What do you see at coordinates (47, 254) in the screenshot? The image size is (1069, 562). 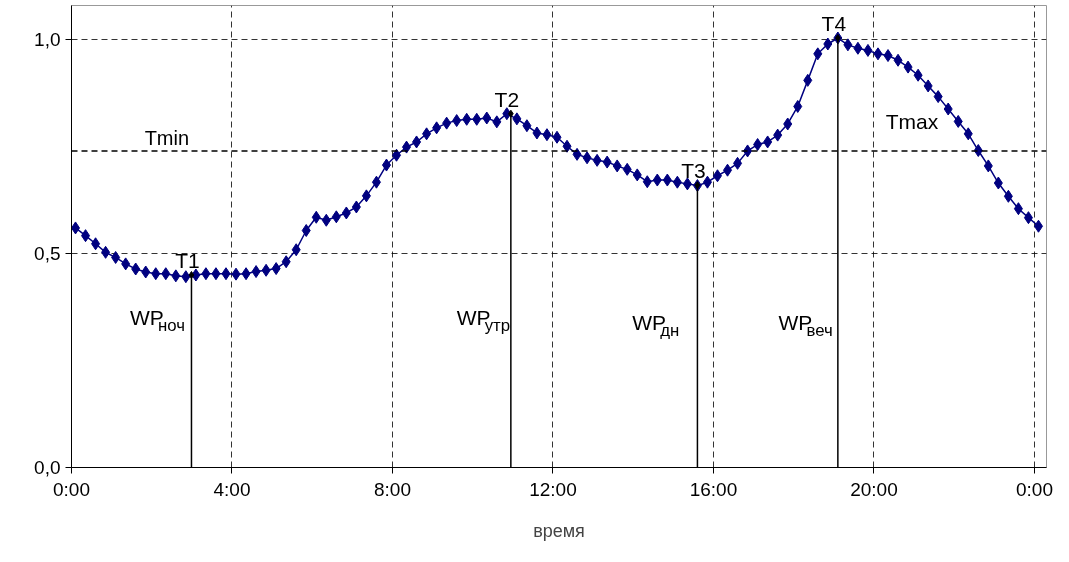 I see `y-tick-label: 0,5` at bounding box center [47, 254].